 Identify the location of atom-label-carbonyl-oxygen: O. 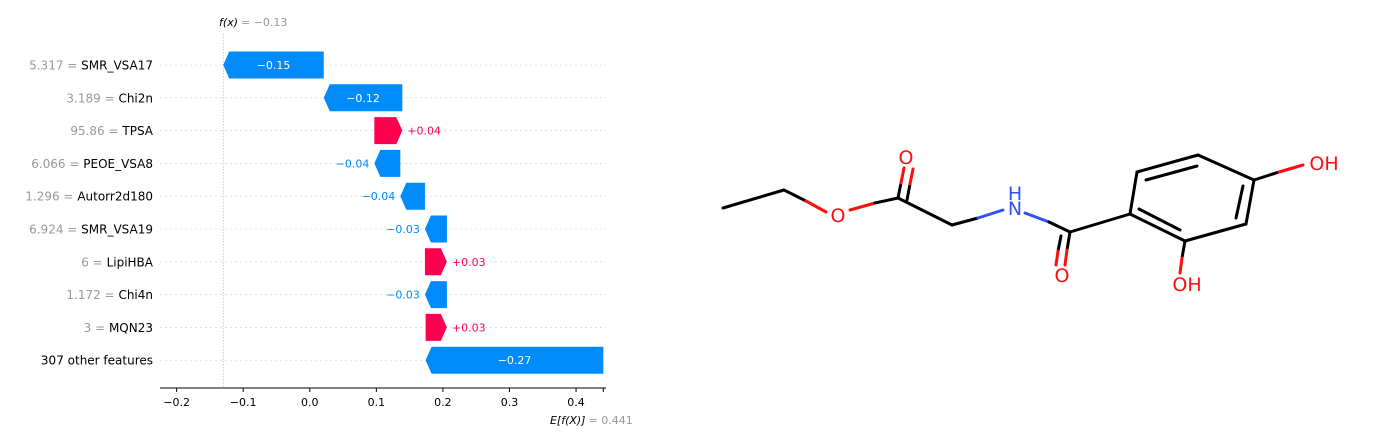
(906, 158).